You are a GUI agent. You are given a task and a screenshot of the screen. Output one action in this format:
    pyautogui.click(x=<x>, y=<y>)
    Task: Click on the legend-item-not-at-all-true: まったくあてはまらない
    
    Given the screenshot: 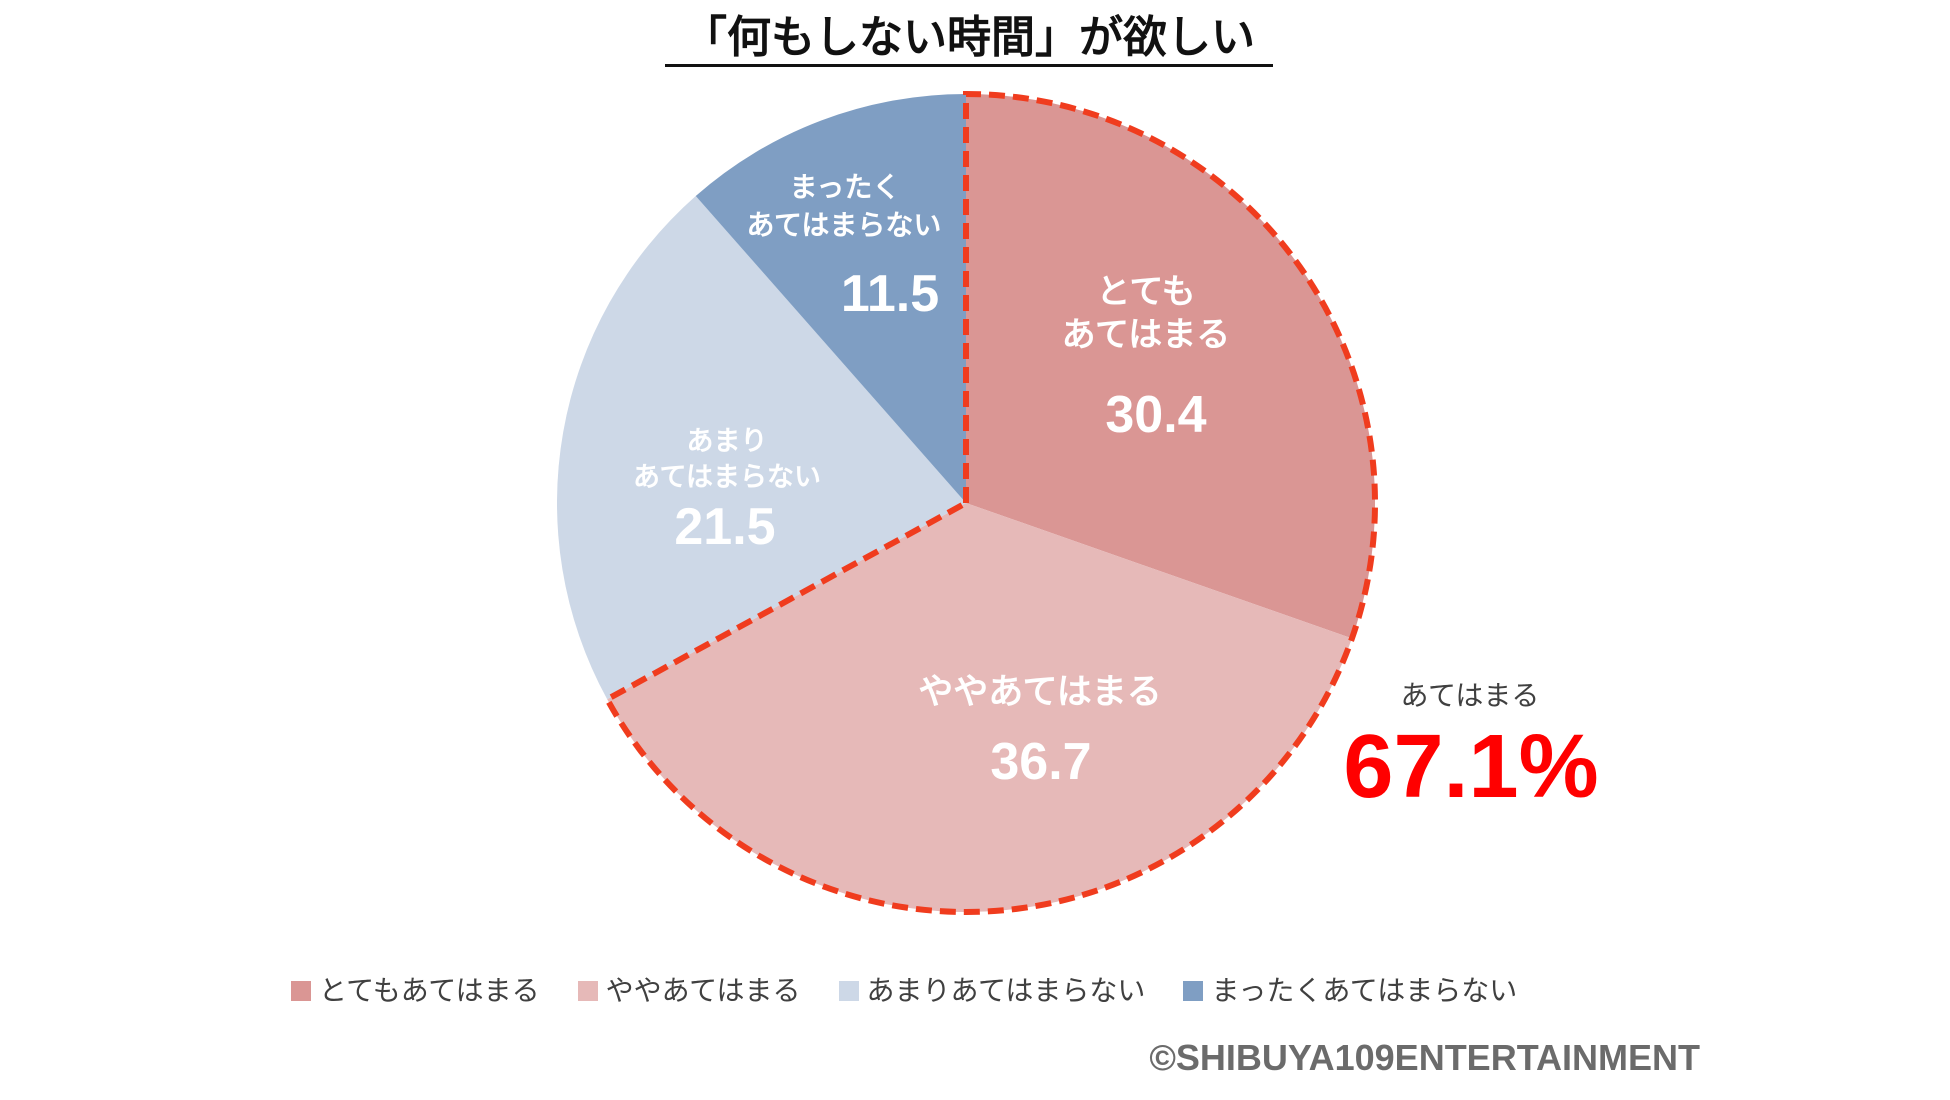 What is the action you would take?
    pyautogui.click(x=1350, y=991)
    